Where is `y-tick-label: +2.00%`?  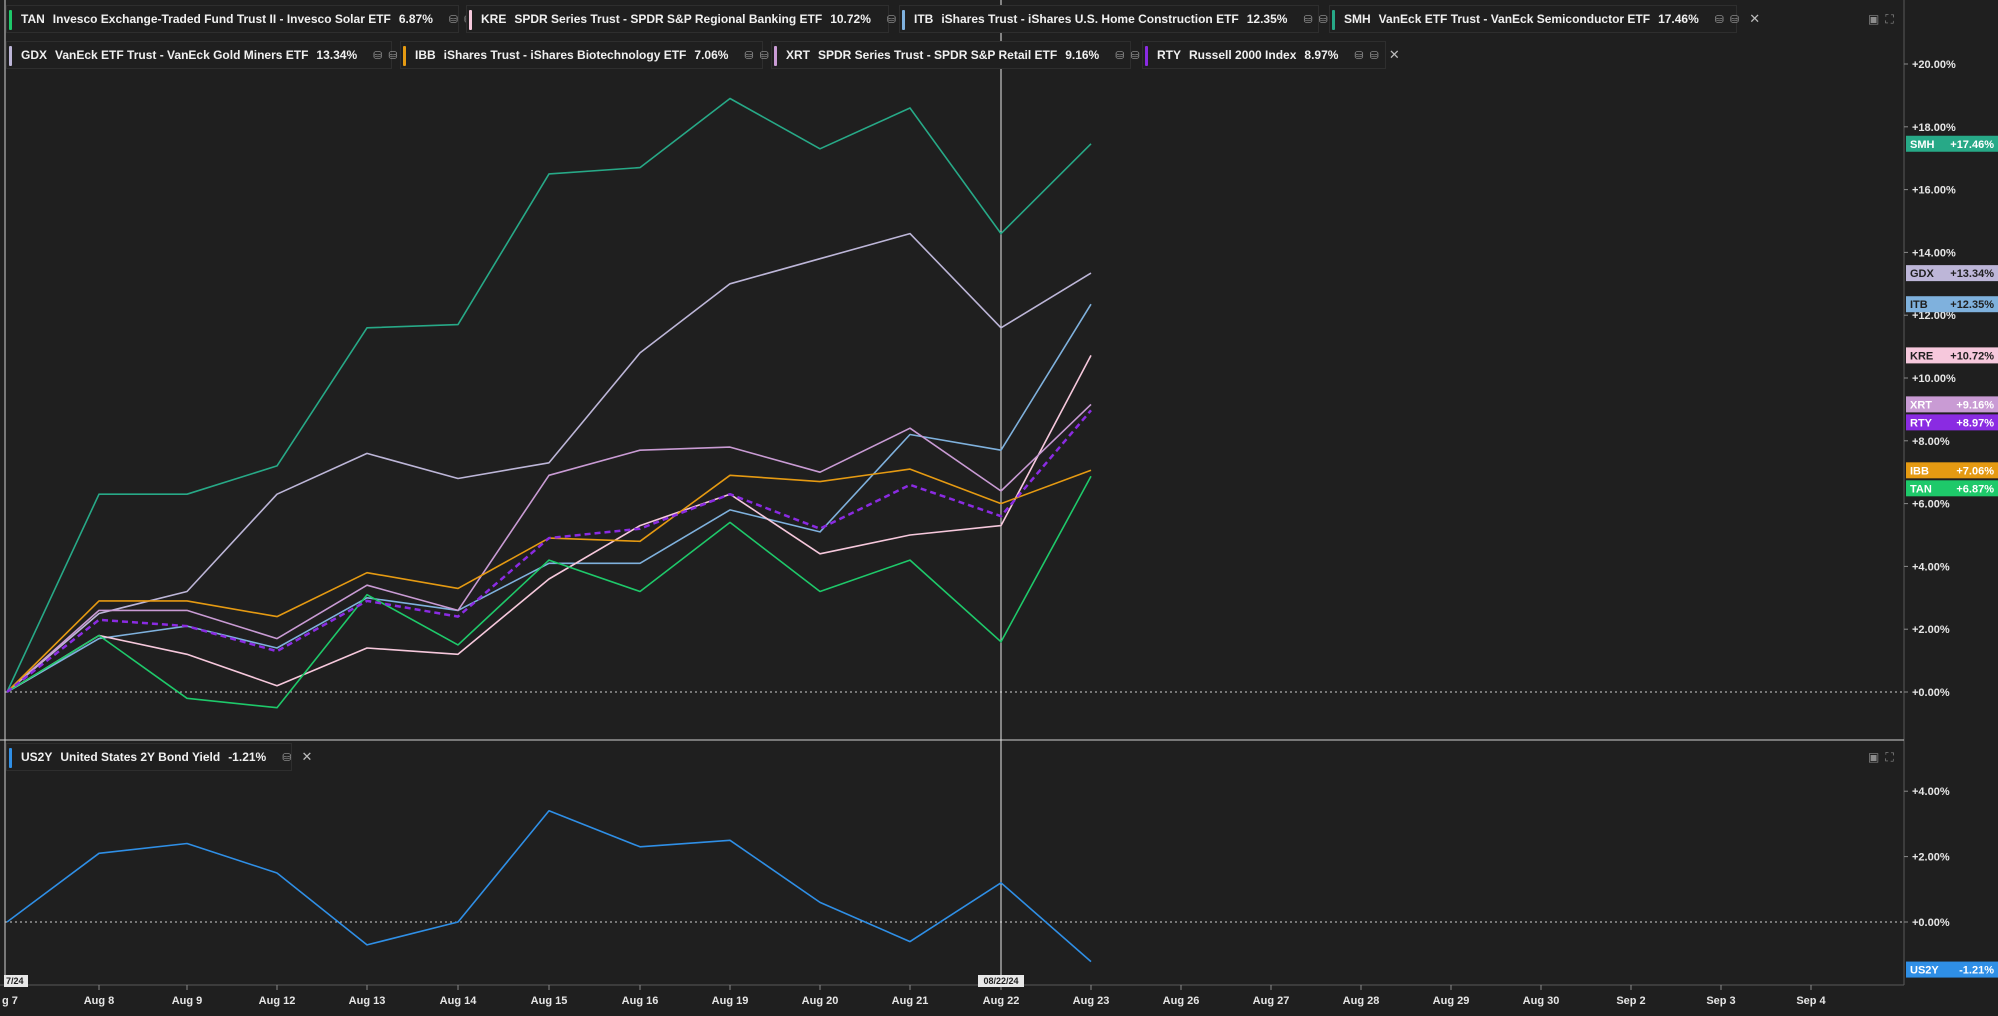
y-tick-label: +2.00% is located at coordinates (1931, 630).